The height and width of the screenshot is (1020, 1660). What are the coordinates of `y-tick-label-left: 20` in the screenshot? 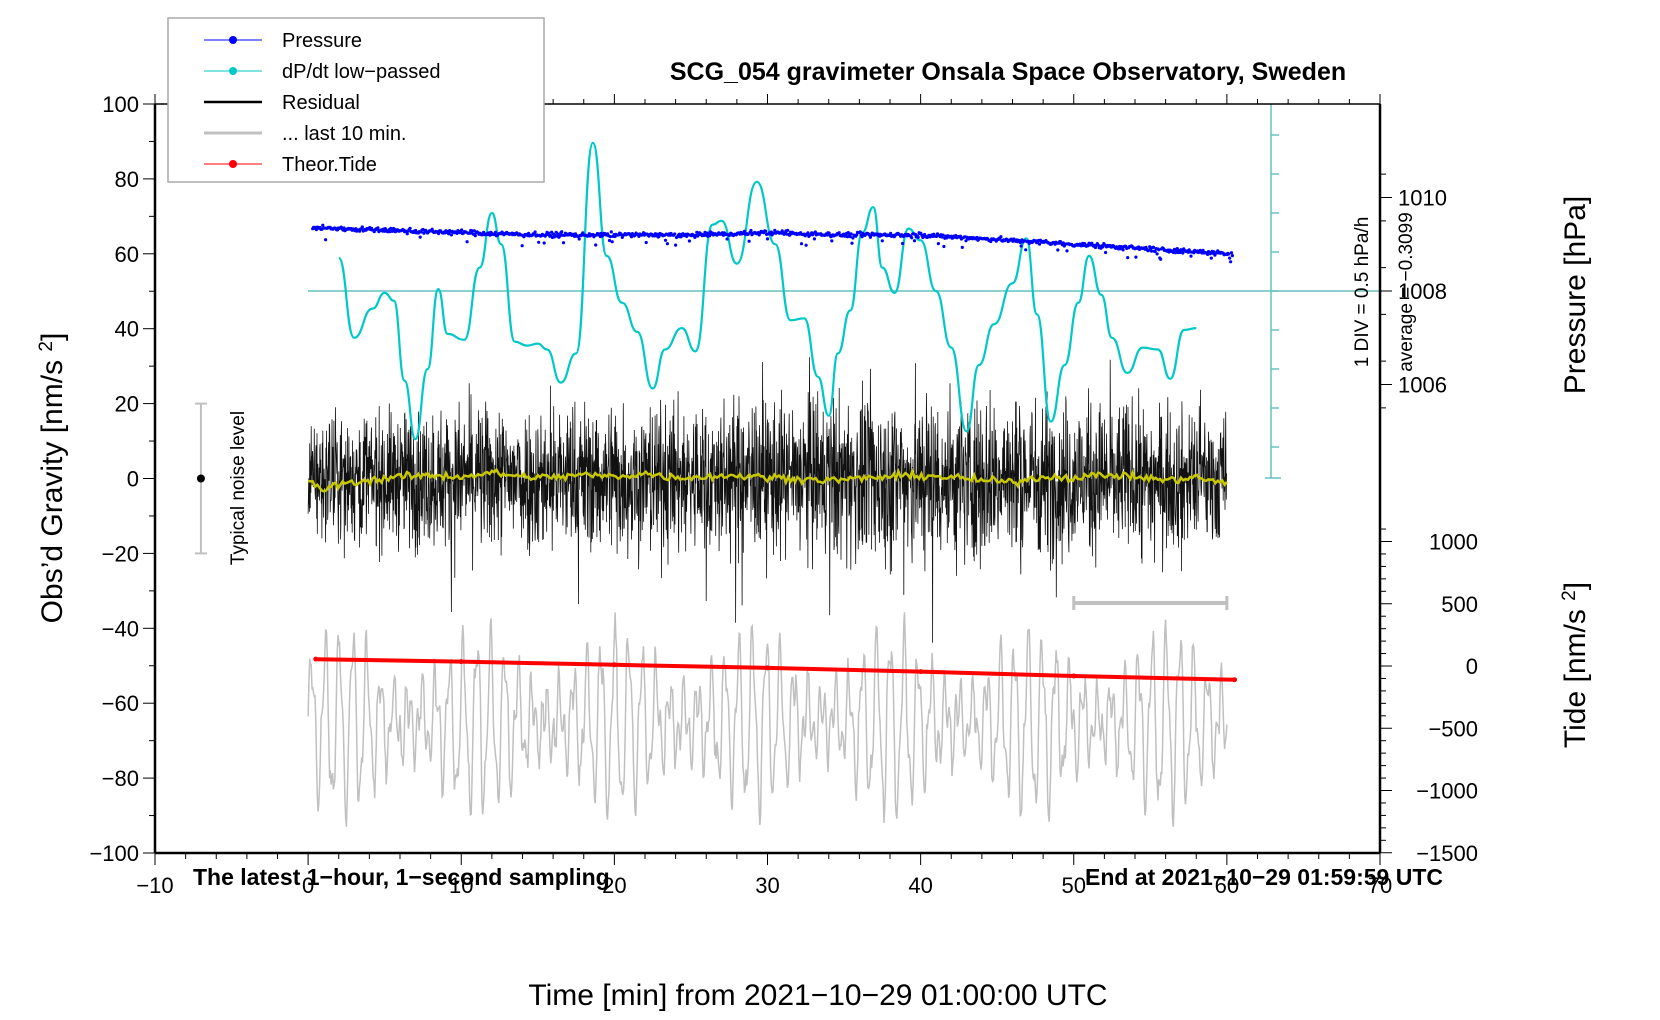 It's located at (127, 404).